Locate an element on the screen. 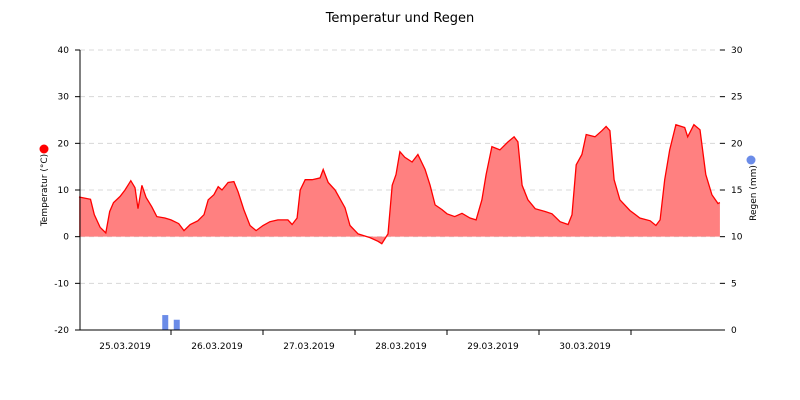  y-axis-label-left: Temperatur (°C) is located at coordinates (45, 190).